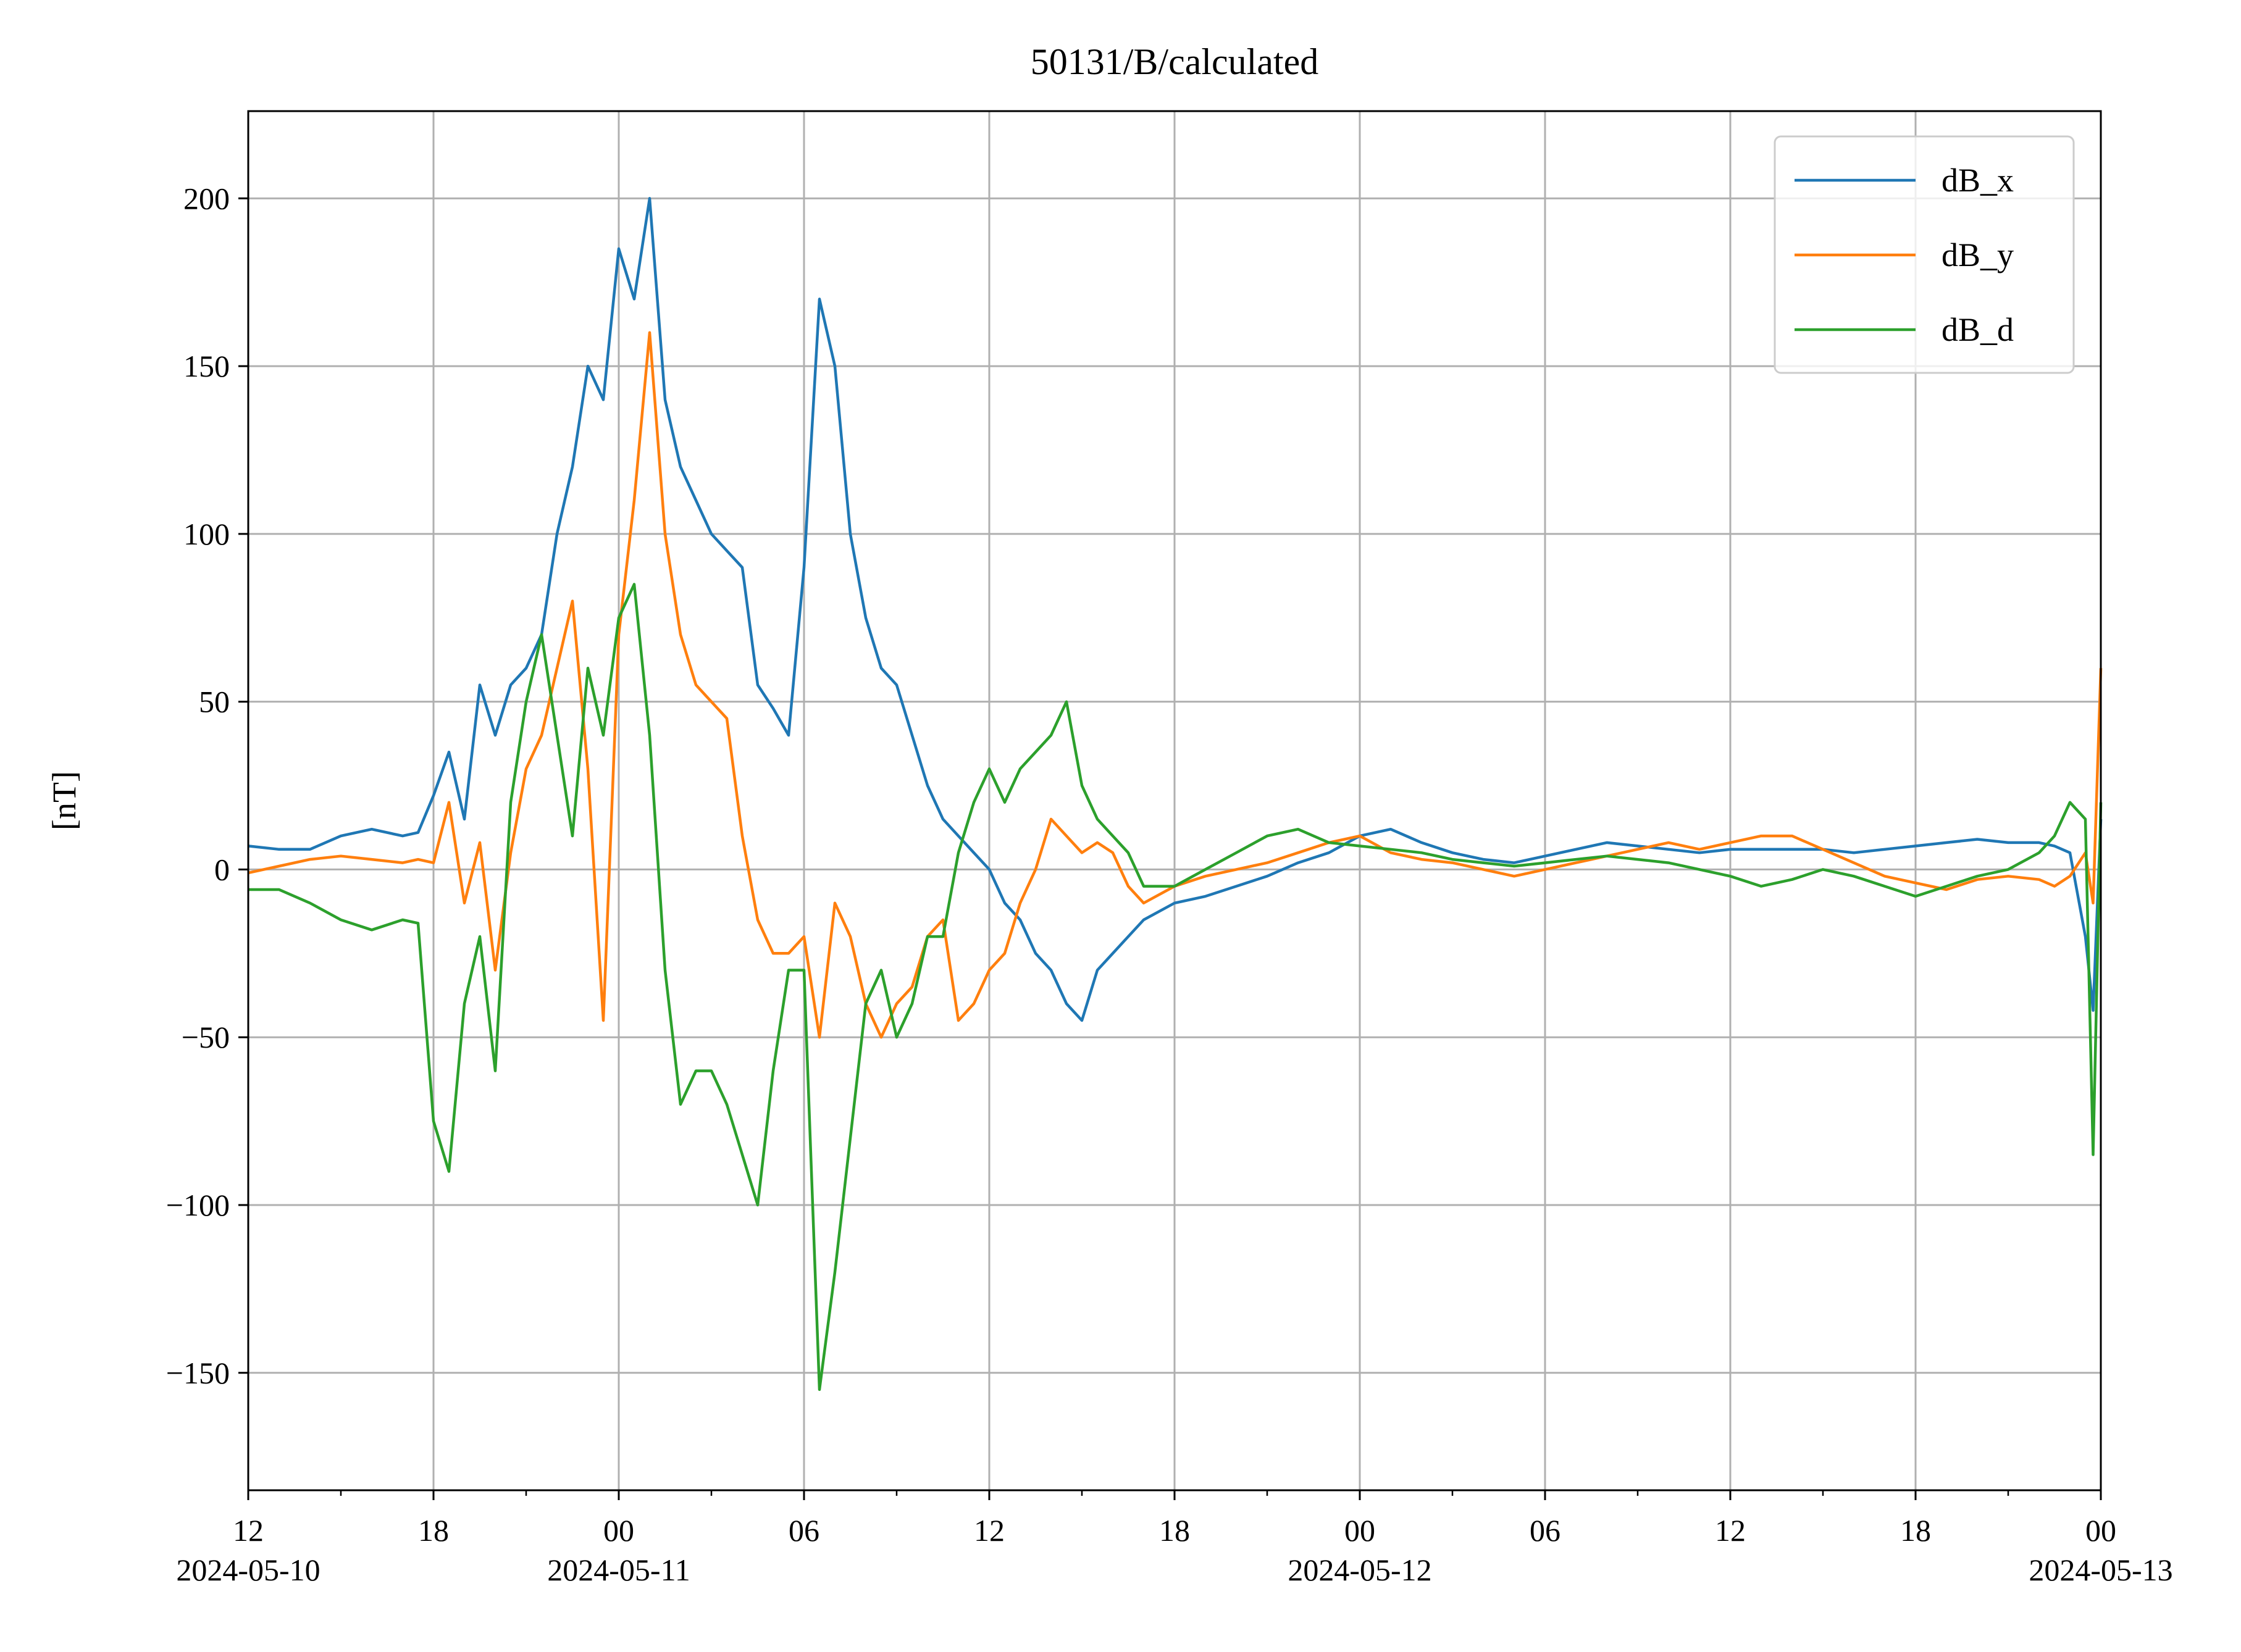 This screenshot has height=1652, width=2241. Describe the element at coordinates (198, 1373) in the screenshot. I see `y-tick-label: −150` at that location.